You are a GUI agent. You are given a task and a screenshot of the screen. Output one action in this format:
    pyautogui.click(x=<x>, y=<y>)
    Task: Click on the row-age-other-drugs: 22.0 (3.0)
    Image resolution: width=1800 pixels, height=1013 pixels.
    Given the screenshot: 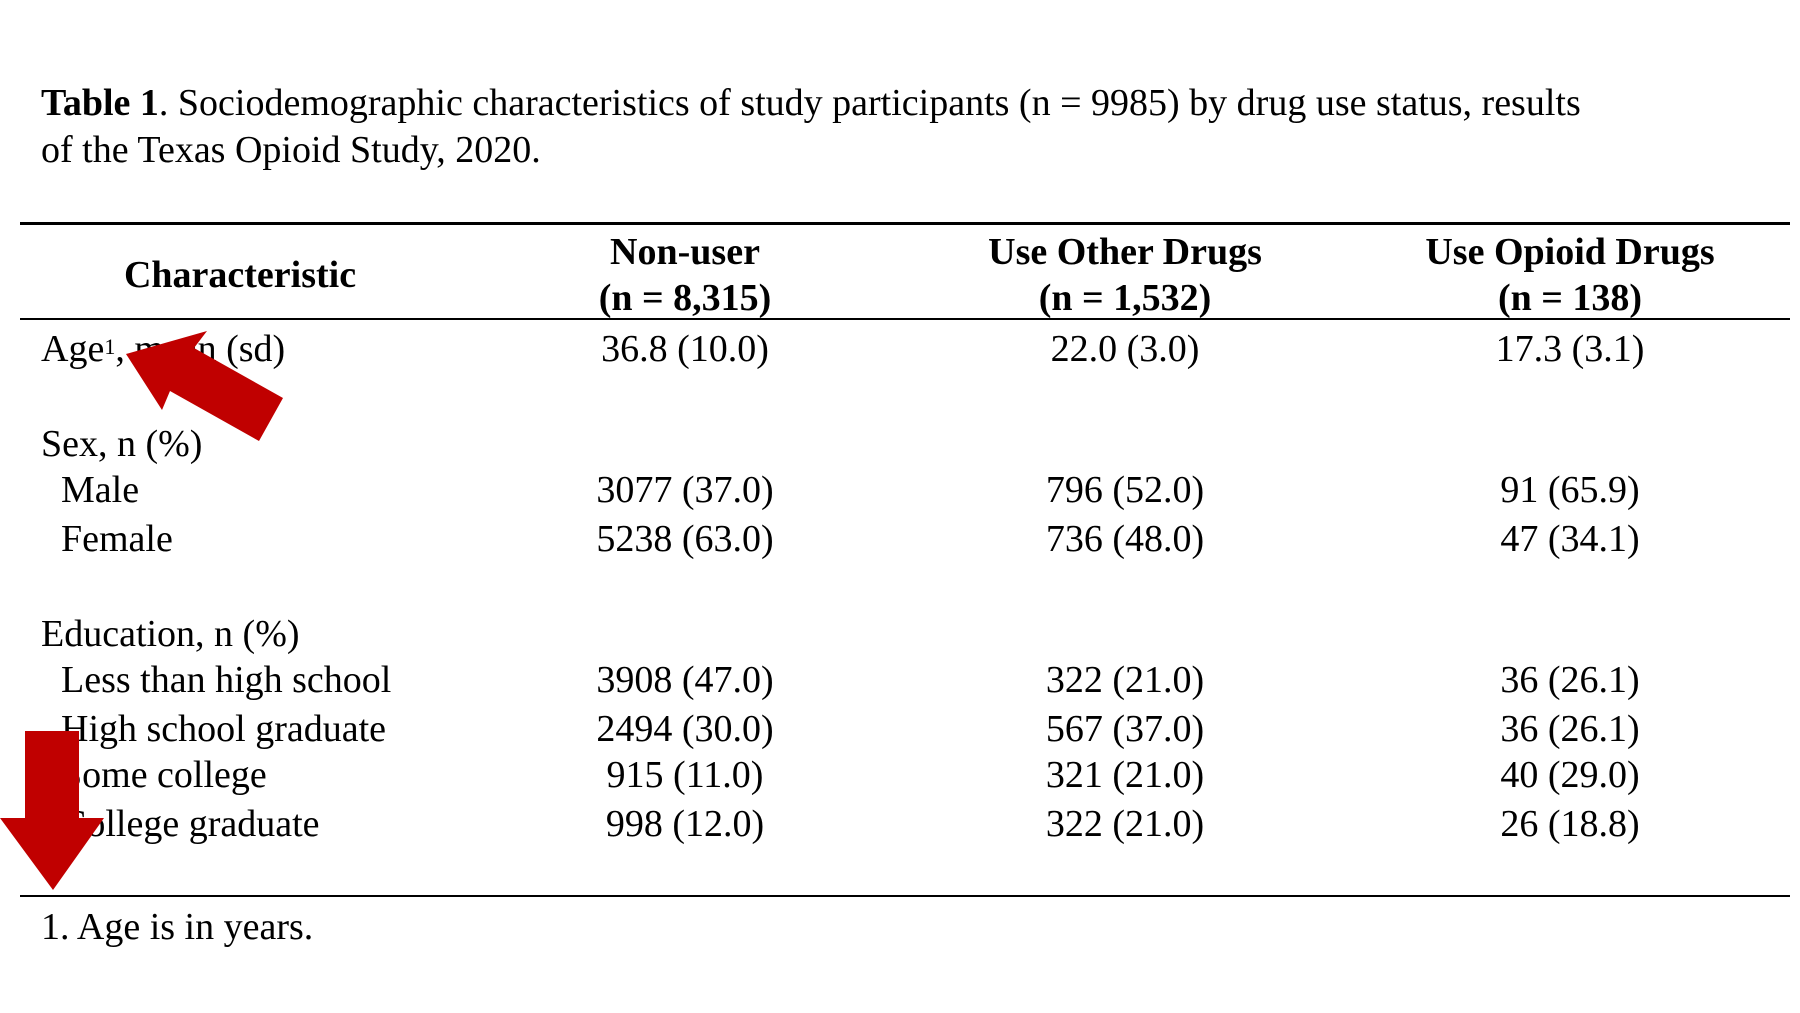 What is the action you would take?
    pyautogui.click(x=1125, y=349)
    